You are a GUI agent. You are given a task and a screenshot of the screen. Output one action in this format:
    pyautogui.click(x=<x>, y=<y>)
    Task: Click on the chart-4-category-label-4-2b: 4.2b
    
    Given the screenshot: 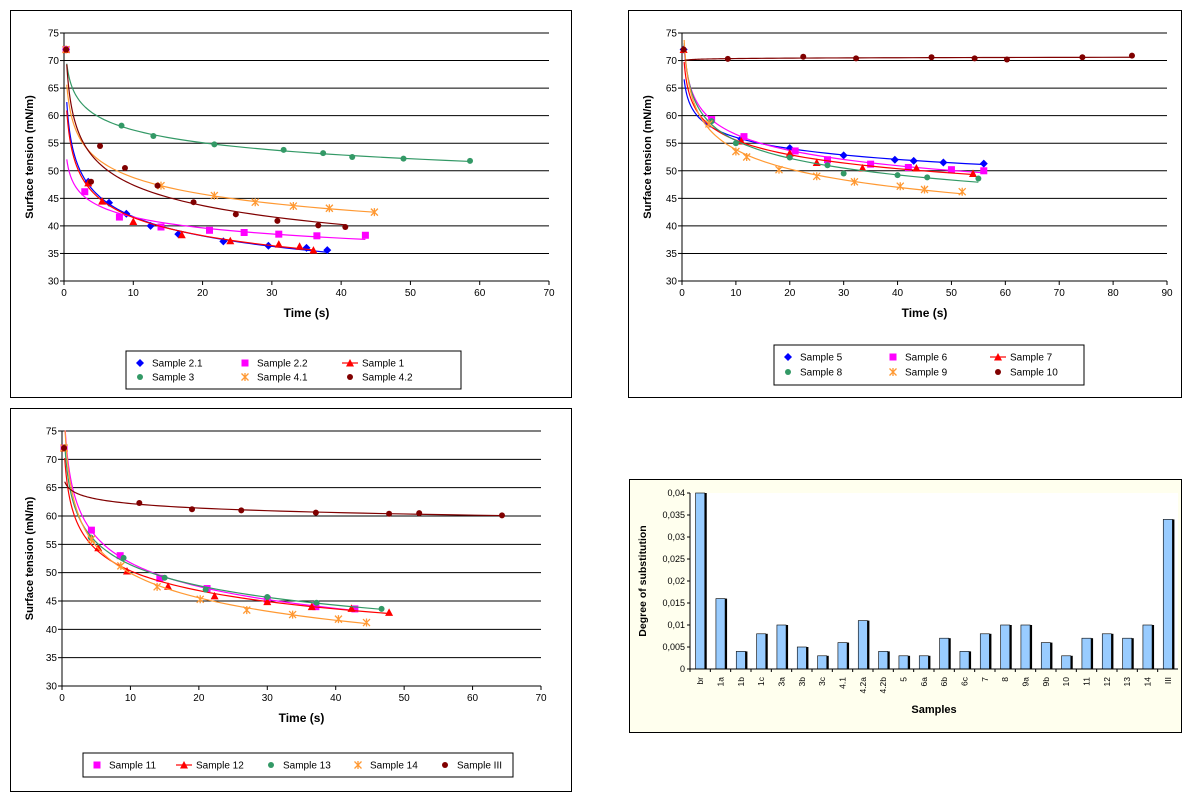 What is the action you would take?
    pyautogui.click(x=883, y=685)
    